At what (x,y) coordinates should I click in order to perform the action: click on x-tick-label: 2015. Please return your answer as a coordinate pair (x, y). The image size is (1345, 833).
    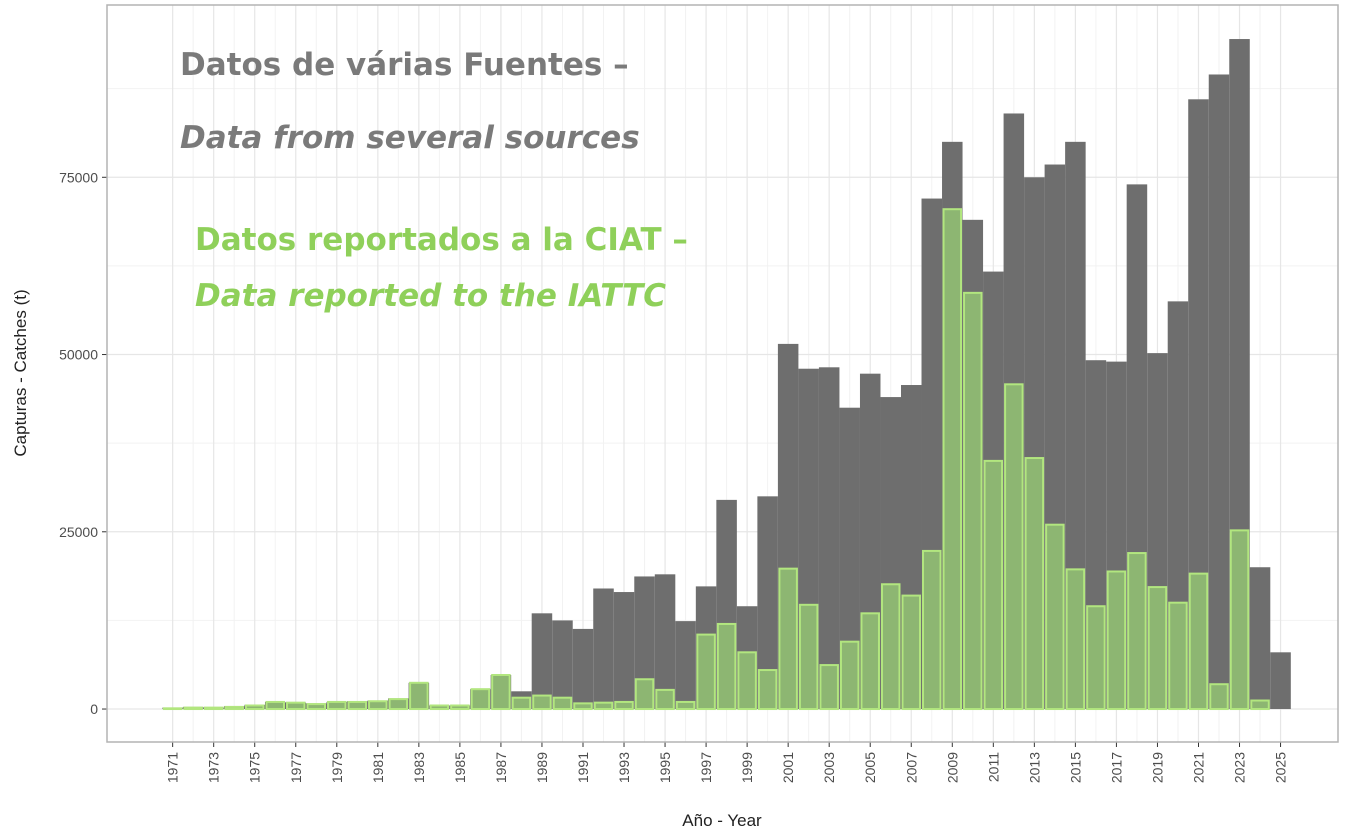
    Looking at the image, I should click on (1075, 767).